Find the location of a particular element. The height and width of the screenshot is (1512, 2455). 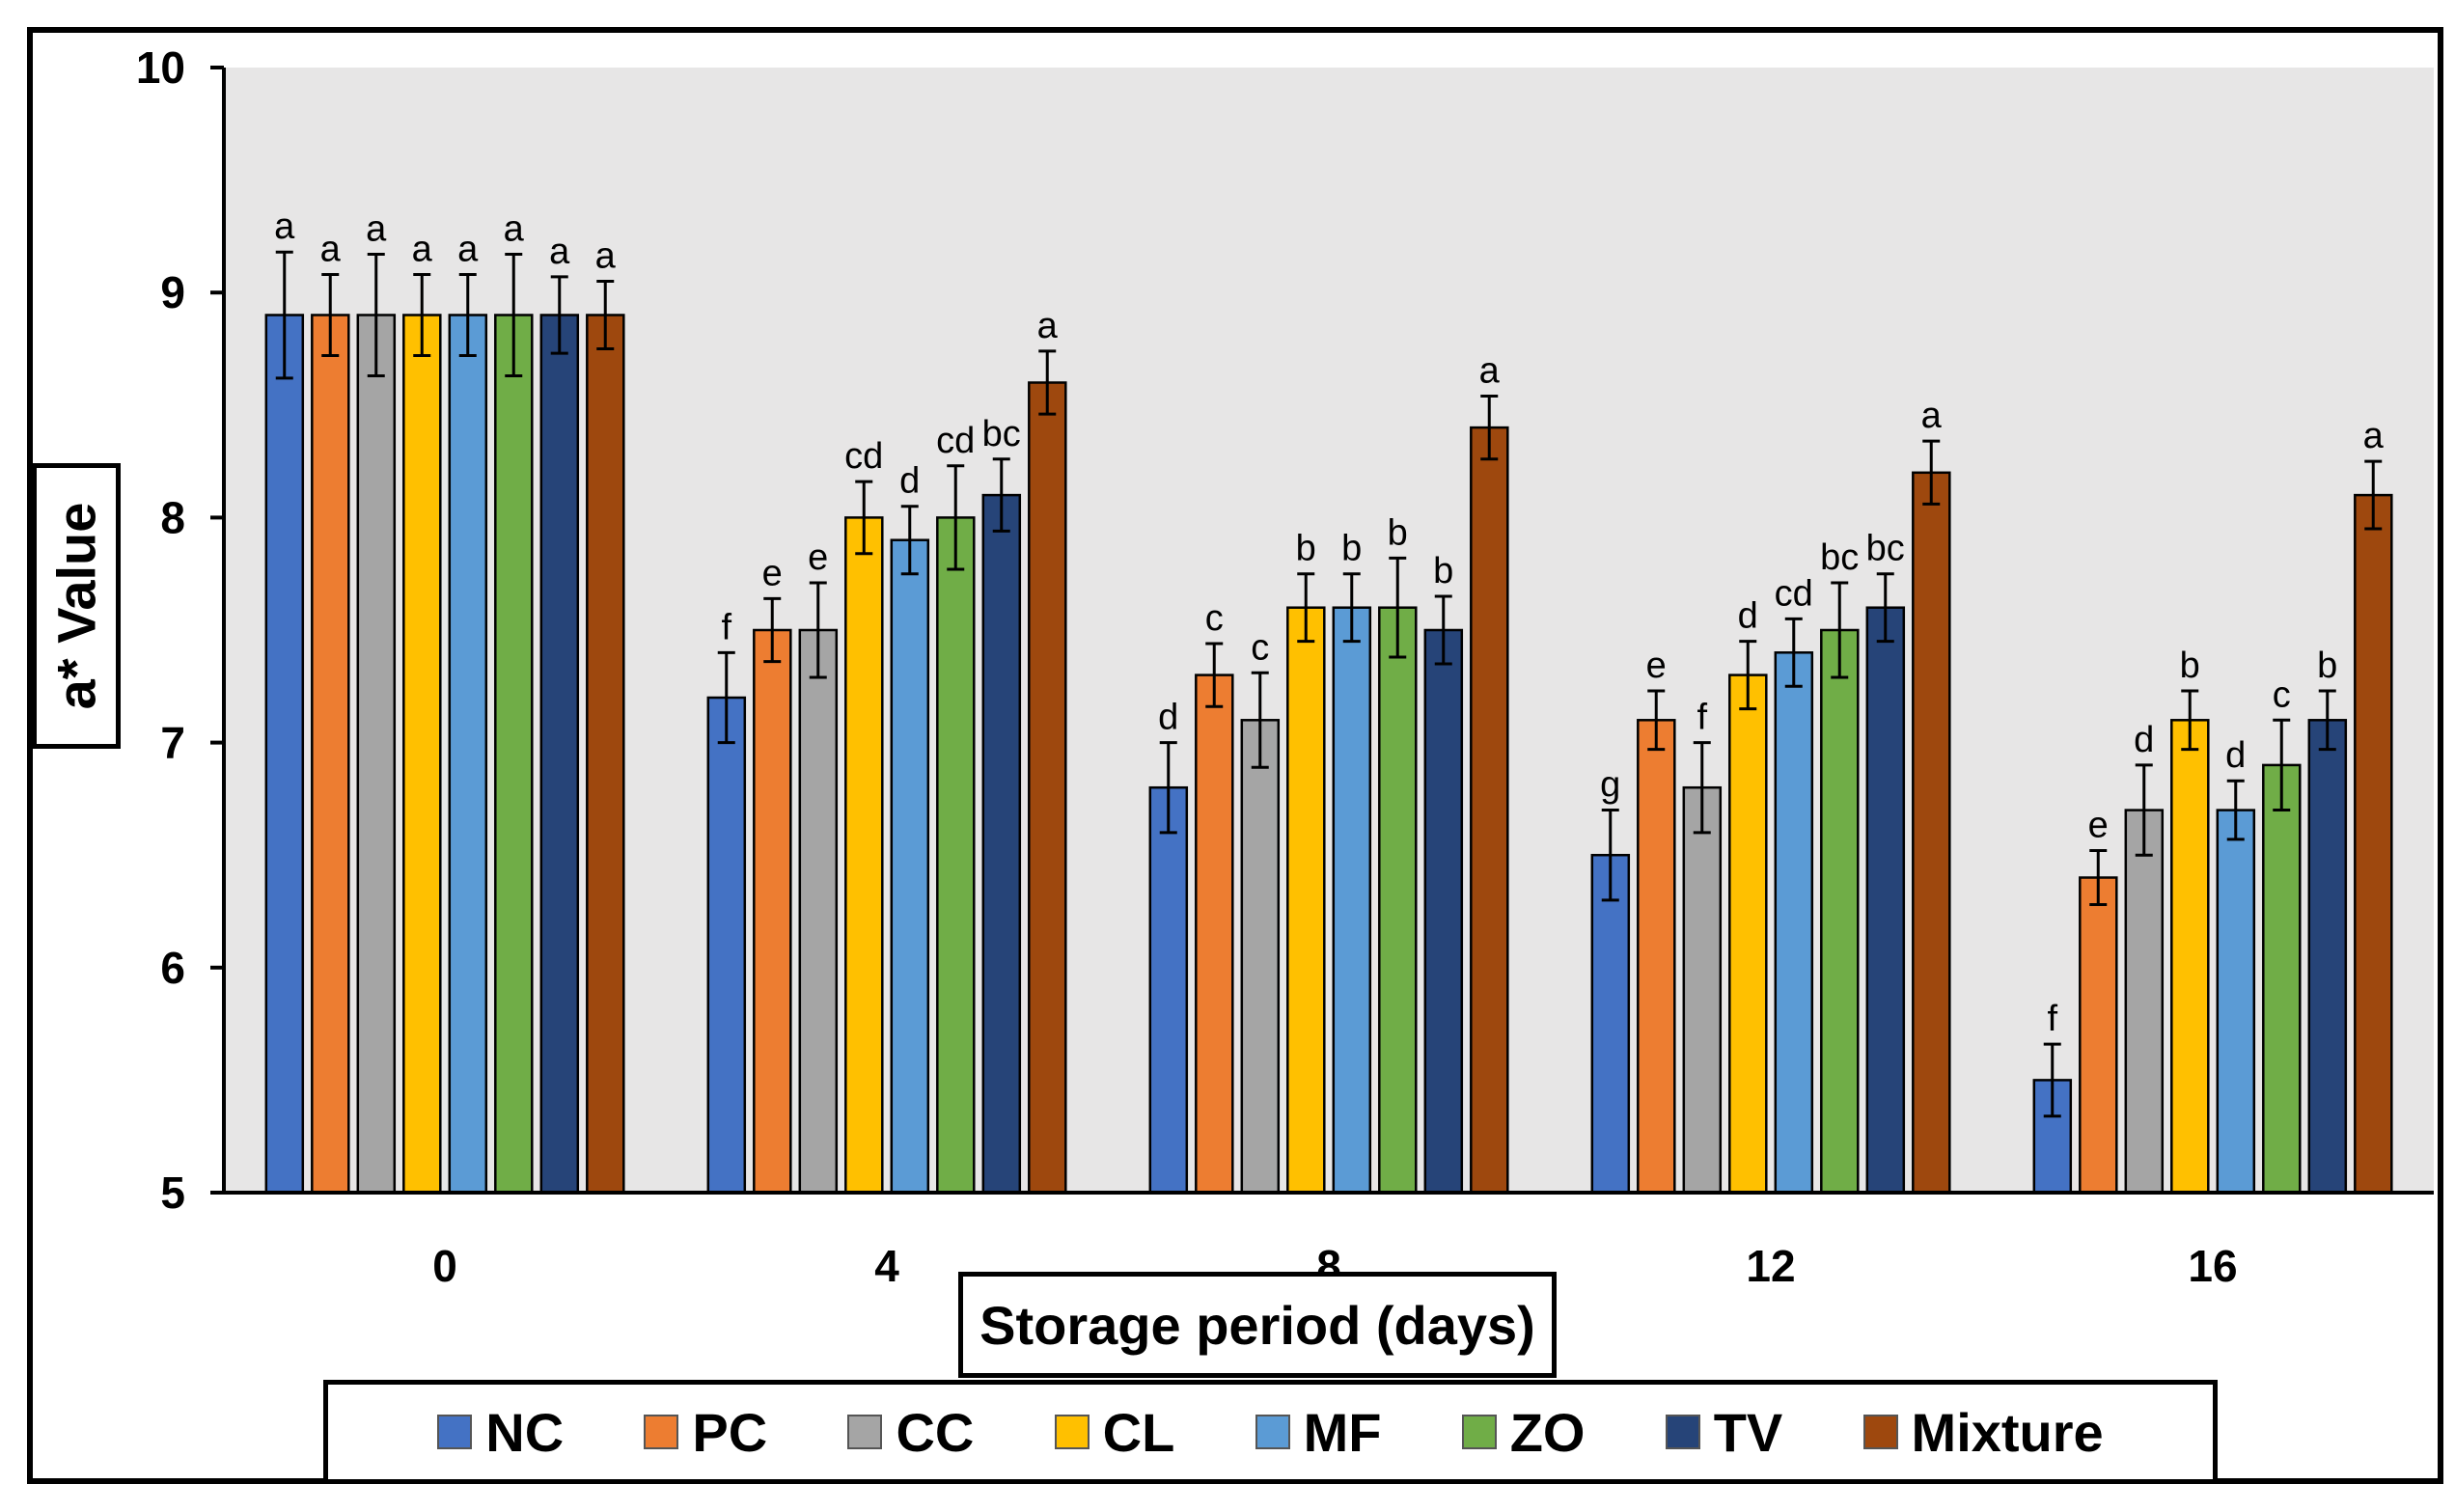

legend-item-tv: TV is located at coordinates (1724, 1432).